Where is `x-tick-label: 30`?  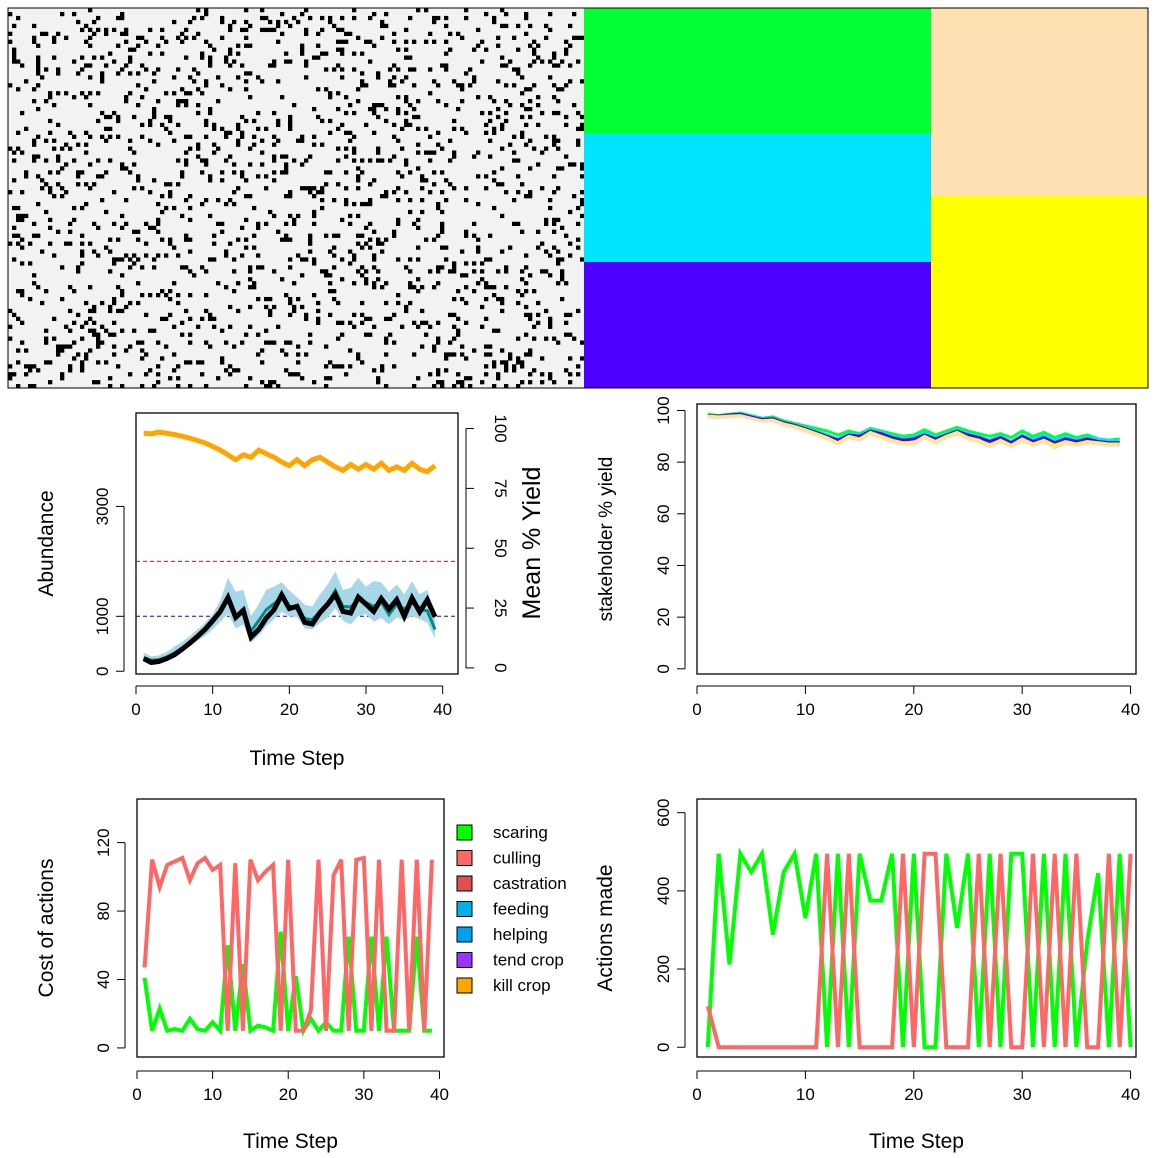 x-tick-label: 30 is located at coordinates (363, 1094).